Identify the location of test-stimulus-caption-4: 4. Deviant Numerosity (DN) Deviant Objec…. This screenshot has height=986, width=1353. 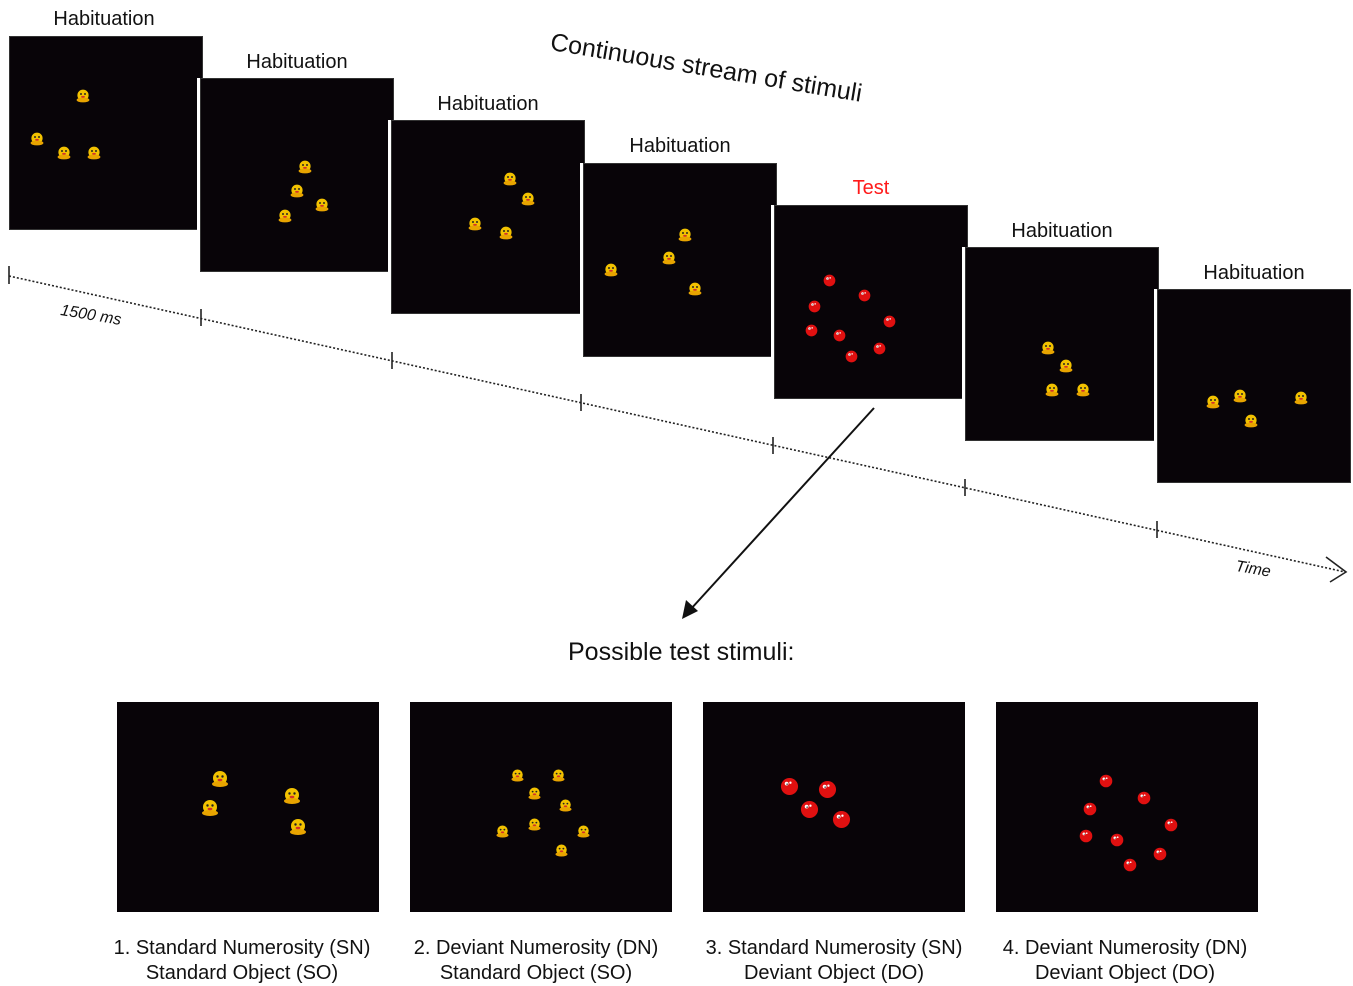
(1125, 961).